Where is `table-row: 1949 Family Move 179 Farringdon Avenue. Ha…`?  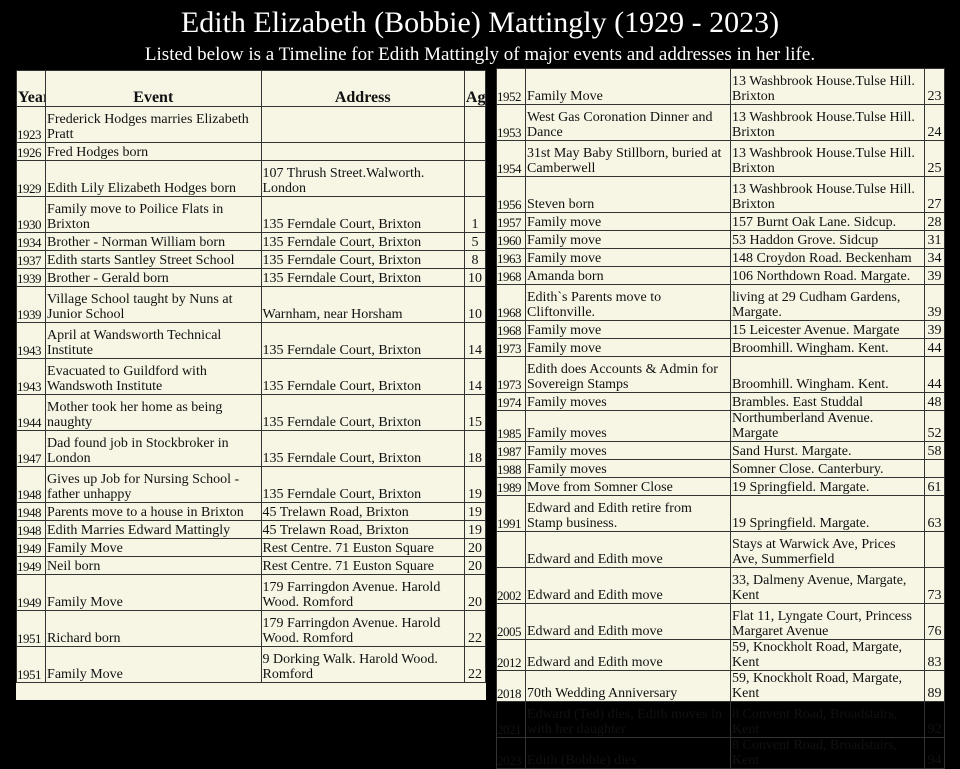
table-row: 1949 Family Move 179 Farringdon Avenue. Ha… is located at coordinates (251, 592).